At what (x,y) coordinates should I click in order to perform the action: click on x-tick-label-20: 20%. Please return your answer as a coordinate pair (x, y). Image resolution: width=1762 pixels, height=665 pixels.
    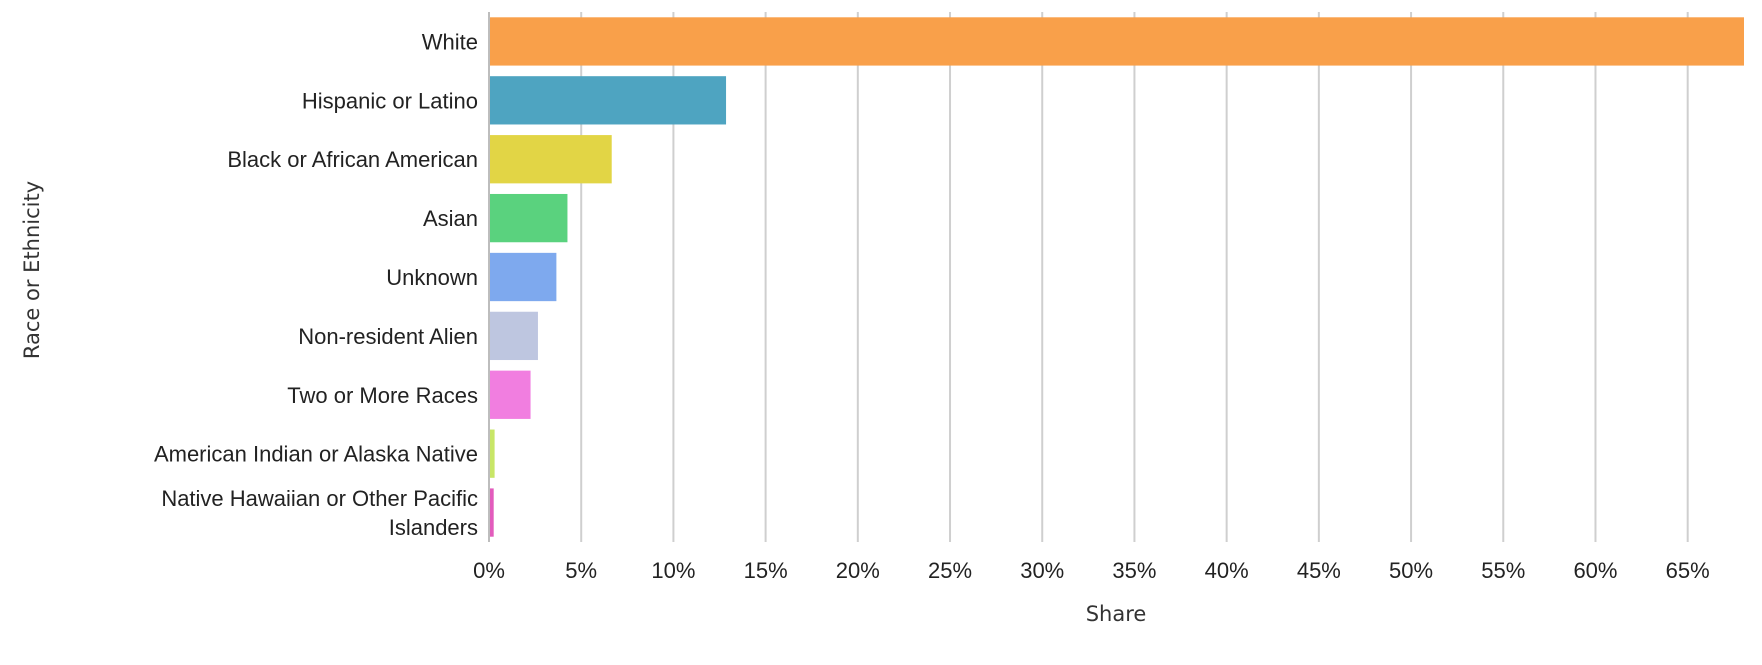
    Looking at the image, I should click on (858, 570).